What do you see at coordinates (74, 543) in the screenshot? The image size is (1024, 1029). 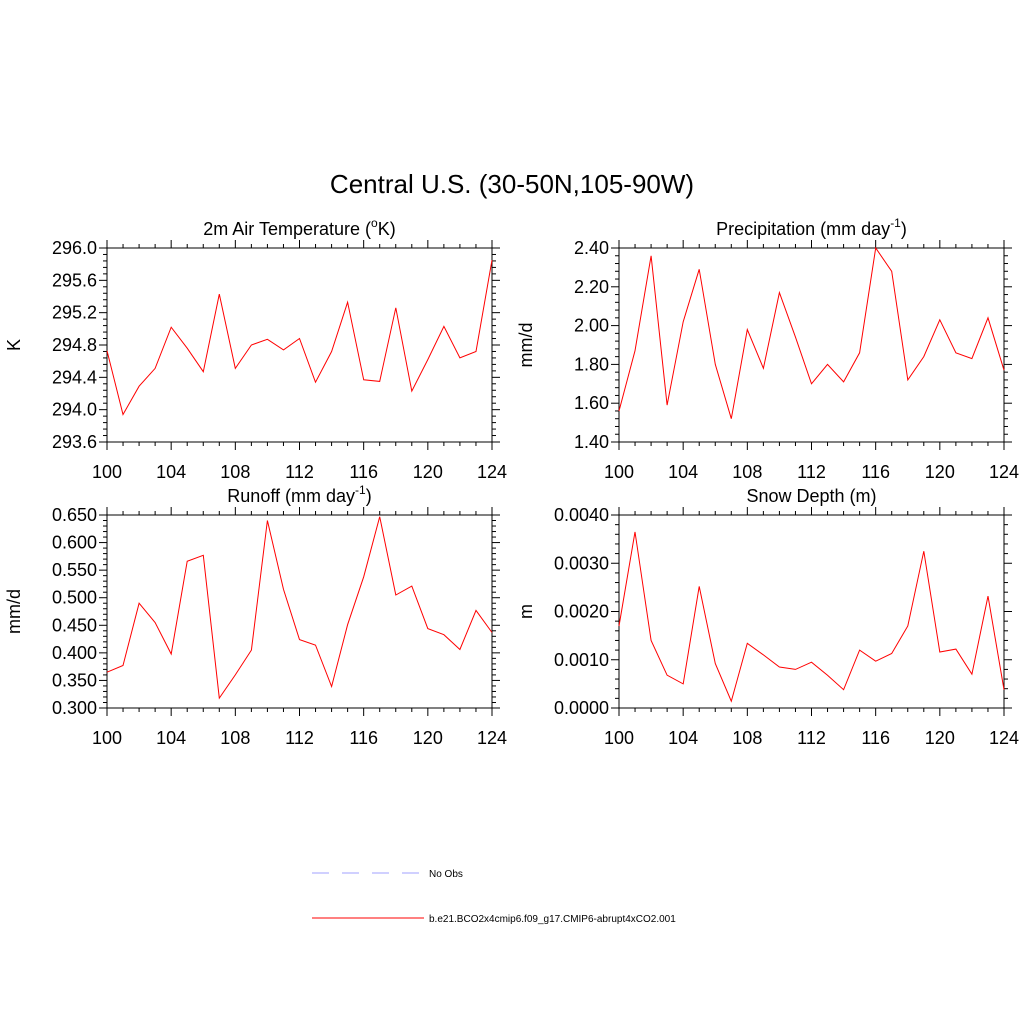 I see `y-tick-label: 0.600` at bounding box center [74, 543].